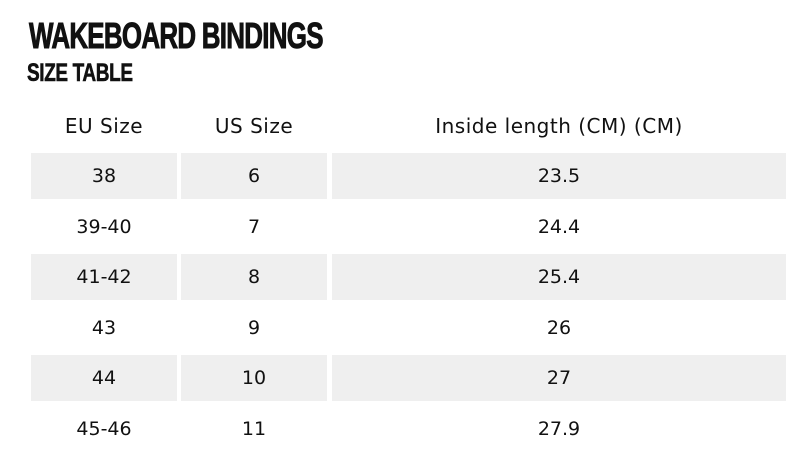 The width and height of the screenshot is (800, 468). I want to click on table-cell: 23.5, so click(559, 176).